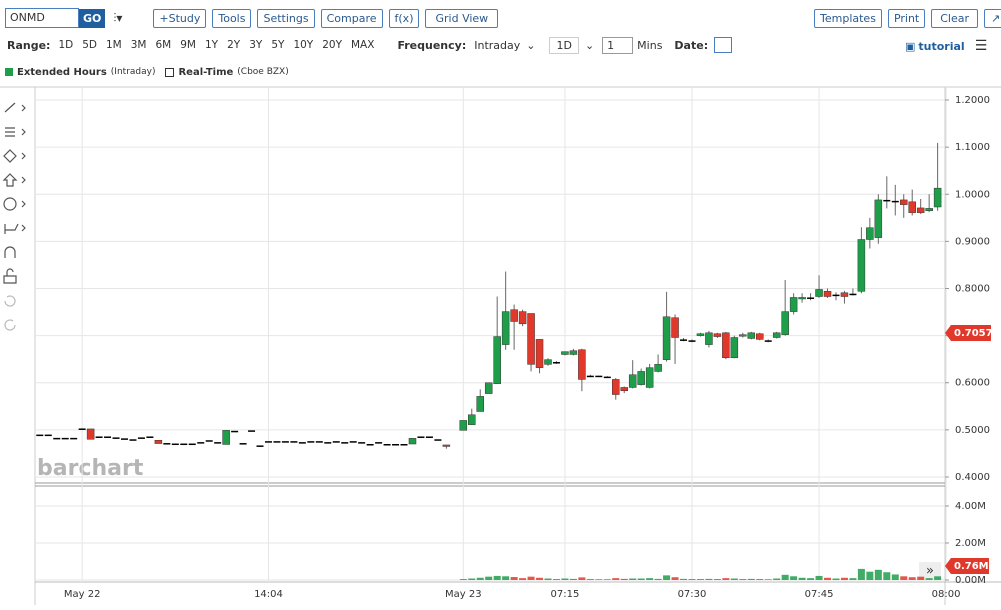  Describe the element at coordinates (10, 325) in the screenshot. I see `tool-redo` at that location.